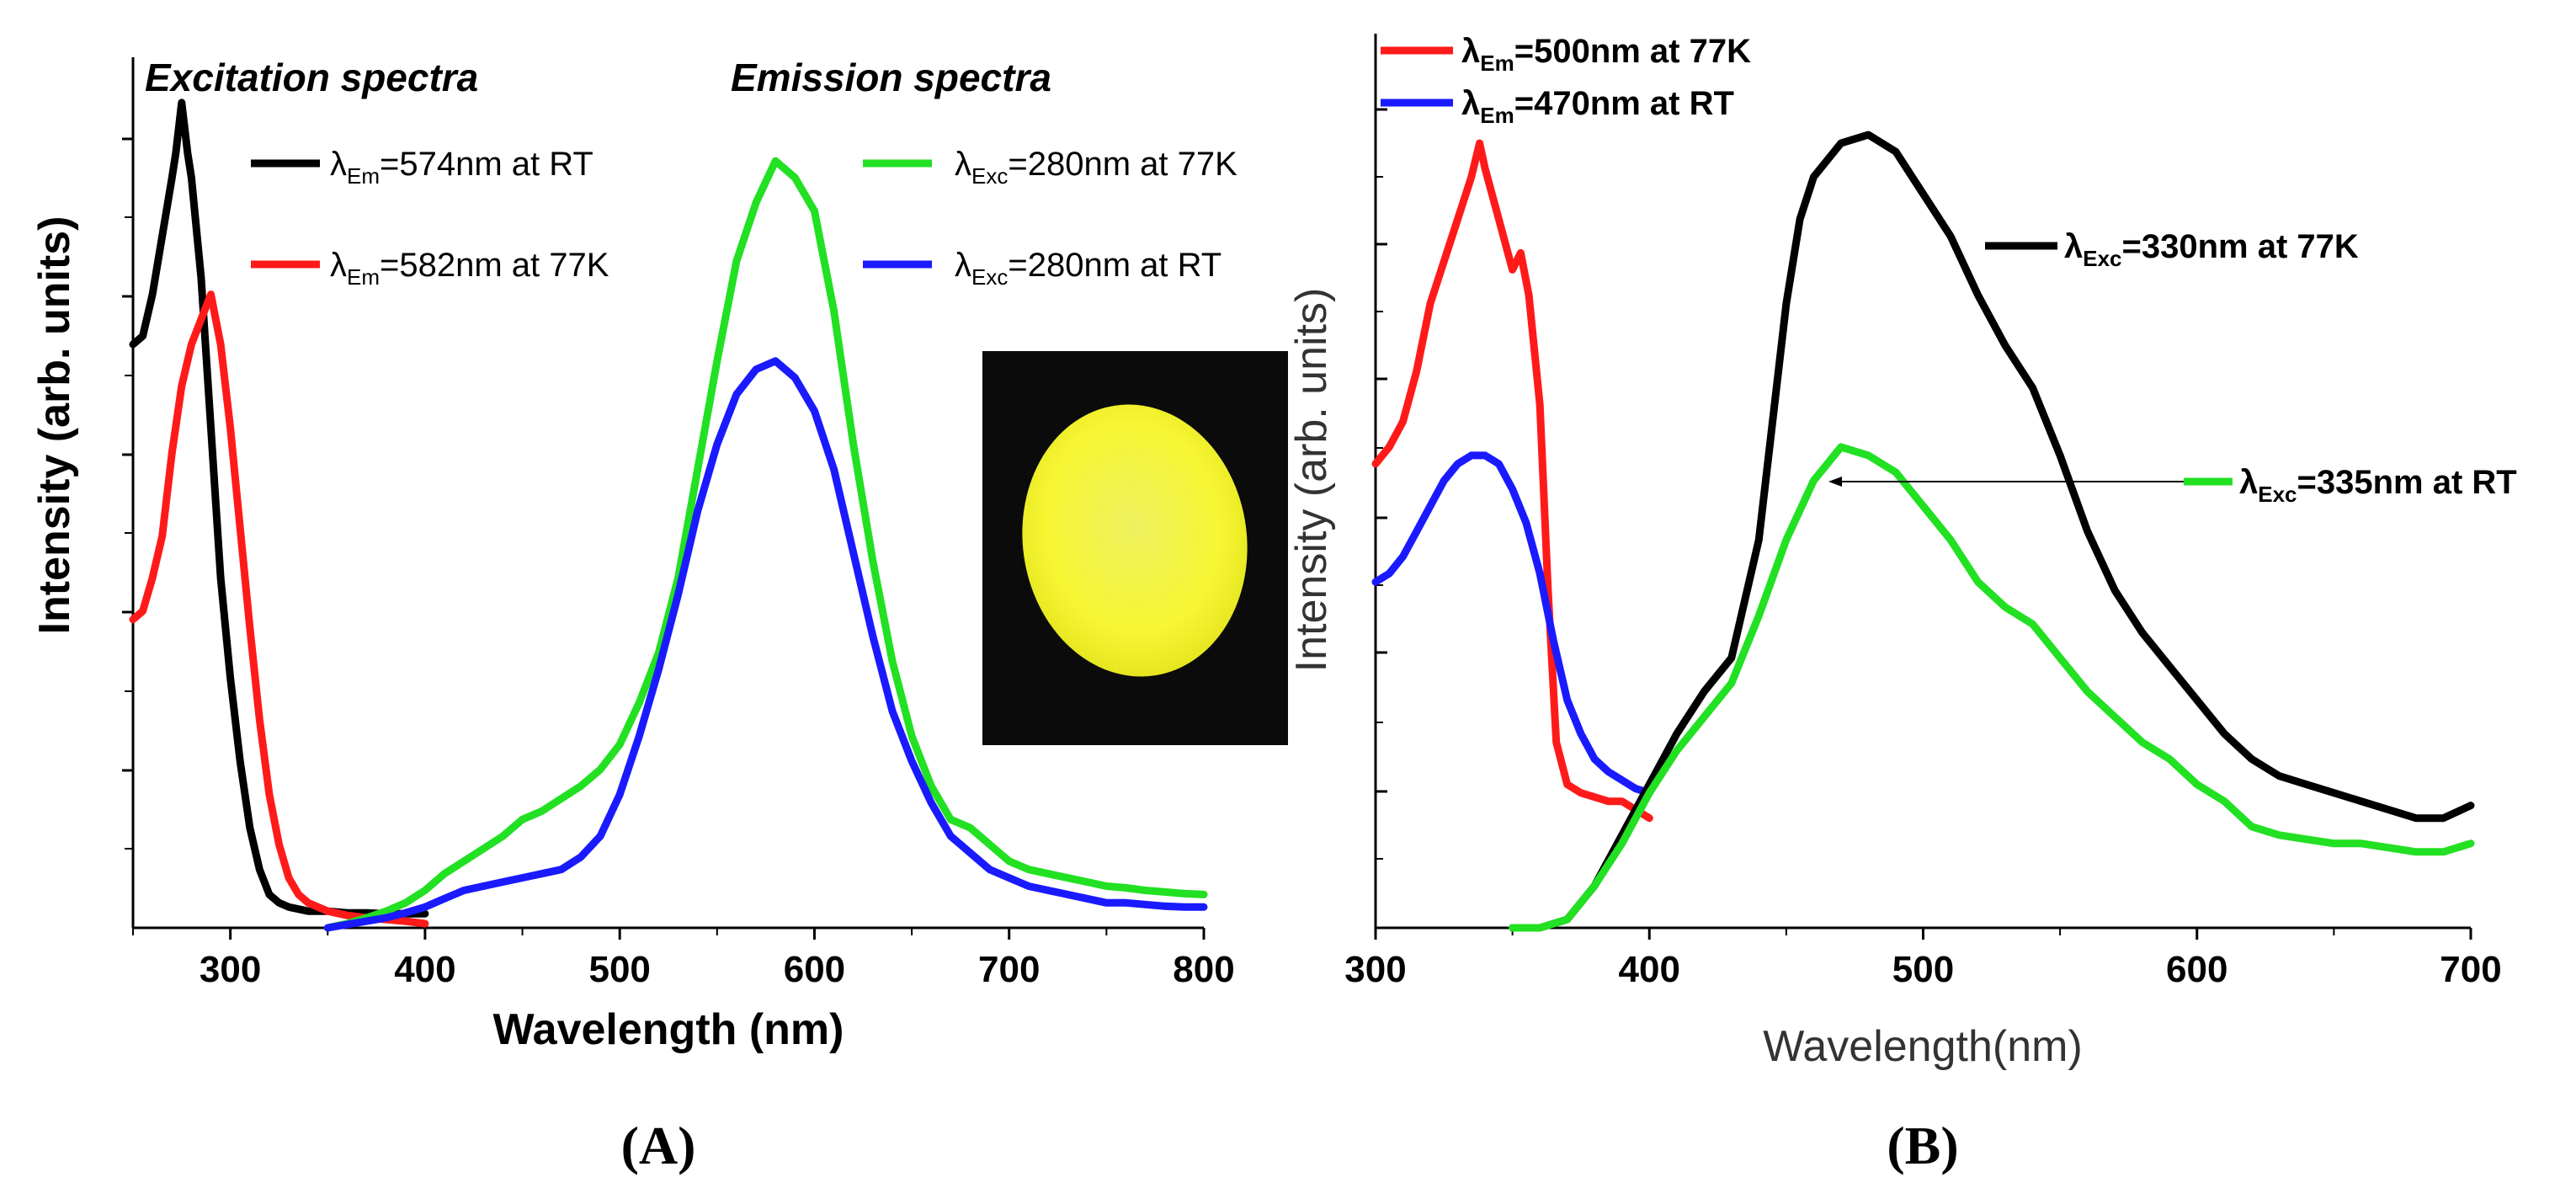  What do you see at coordinates (2211, 249) in the screenshot?
I see `svg-text: λExc=330nm at 77K` at bounding box center [2211, 249].